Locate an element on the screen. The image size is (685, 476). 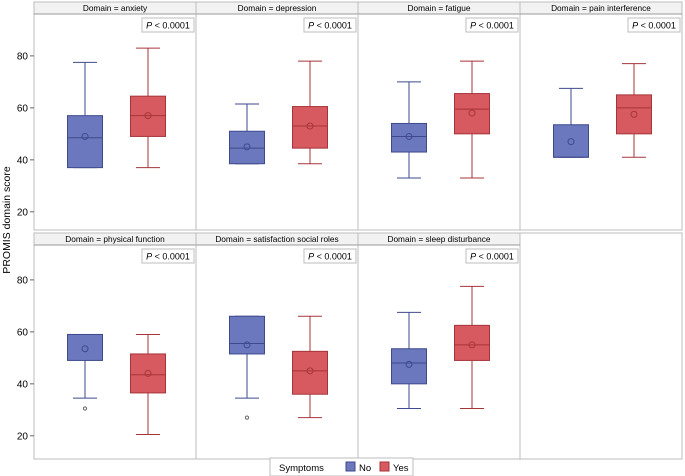
panel-fatigue: Domain = fatigue P < 0.0001 is located at coordinates (439, 116).